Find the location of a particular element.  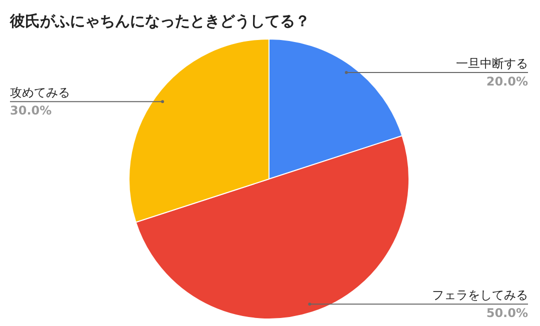

slice-label: 一旦中断する is located at coordinates (492, 63).